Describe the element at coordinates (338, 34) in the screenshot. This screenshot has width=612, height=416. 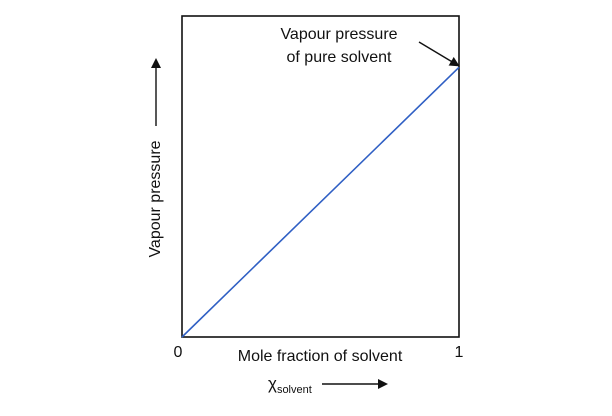
I see `annotation-line-1: Vapour pressure` at that location.